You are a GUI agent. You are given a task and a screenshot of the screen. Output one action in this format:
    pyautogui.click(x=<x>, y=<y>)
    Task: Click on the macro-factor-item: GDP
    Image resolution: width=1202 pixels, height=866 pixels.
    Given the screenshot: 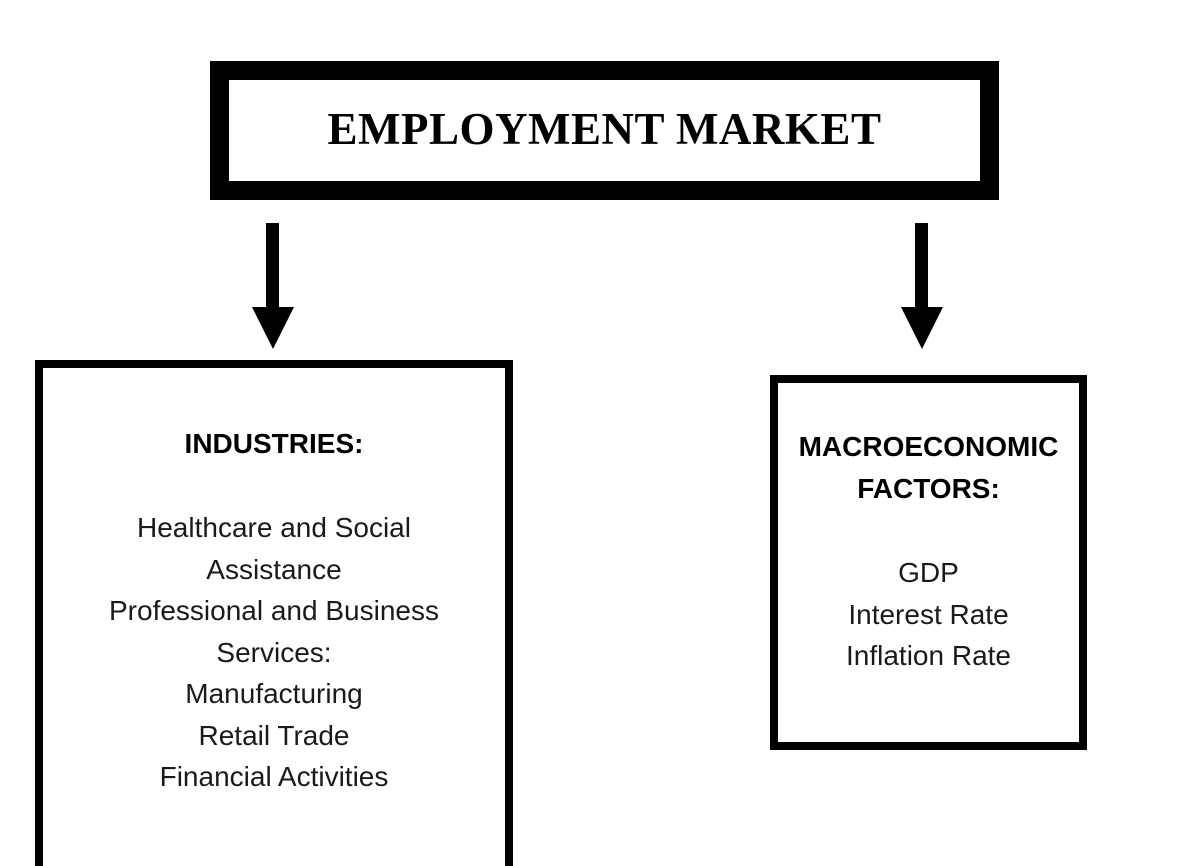 What is the action you would take?
    pyautogui.click(x=928, y=572)
    